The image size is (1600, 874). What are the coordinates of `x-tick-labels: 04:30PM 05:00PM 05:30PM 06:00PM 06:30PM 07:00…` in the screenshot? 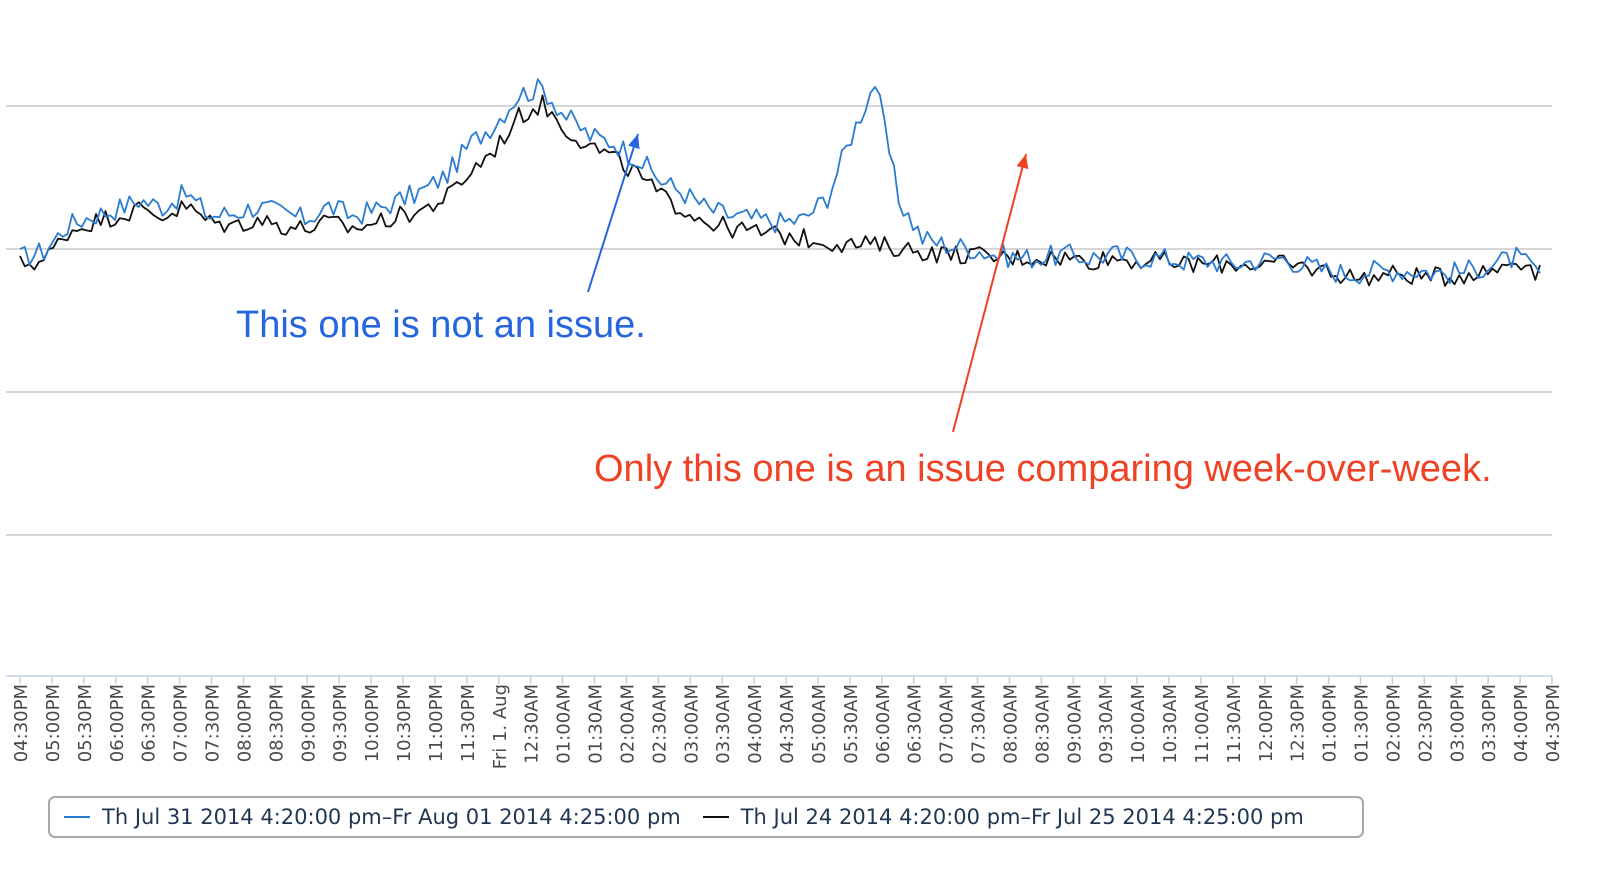 It's located at (787, 722).